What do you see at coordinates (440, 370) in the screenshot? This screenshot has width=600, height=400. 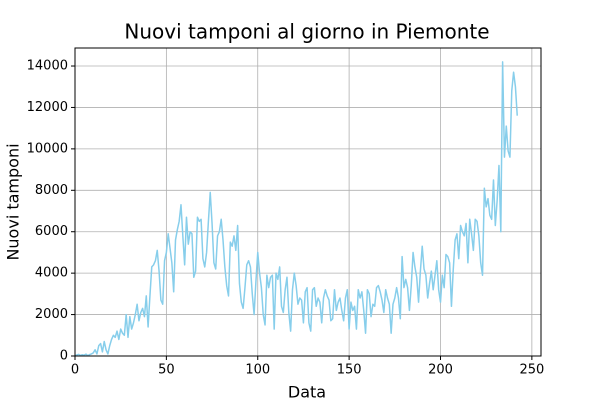 I see `x-tick-label: 200` at bounding box center [440, 370].